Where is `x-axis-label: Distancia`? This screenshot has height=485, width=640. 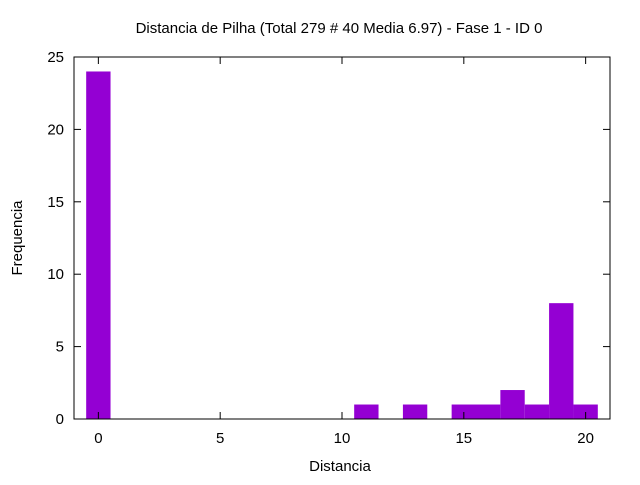
x-axis-label: Distancia is located at coordinates (340, 466).